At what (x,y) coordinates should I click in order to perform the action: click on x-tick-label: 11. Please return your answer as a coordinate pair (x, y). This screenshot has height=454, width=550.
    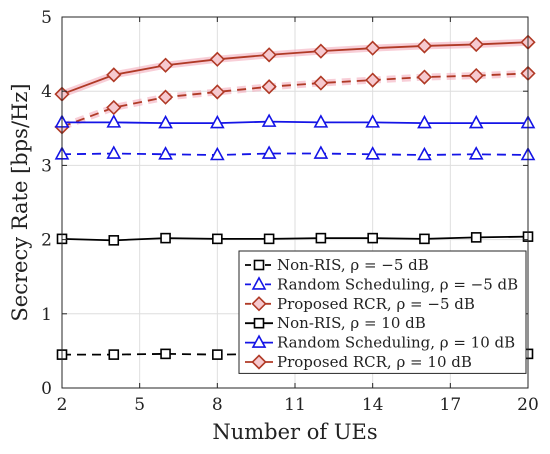
    Looking at the image, I should click on (295, 405).